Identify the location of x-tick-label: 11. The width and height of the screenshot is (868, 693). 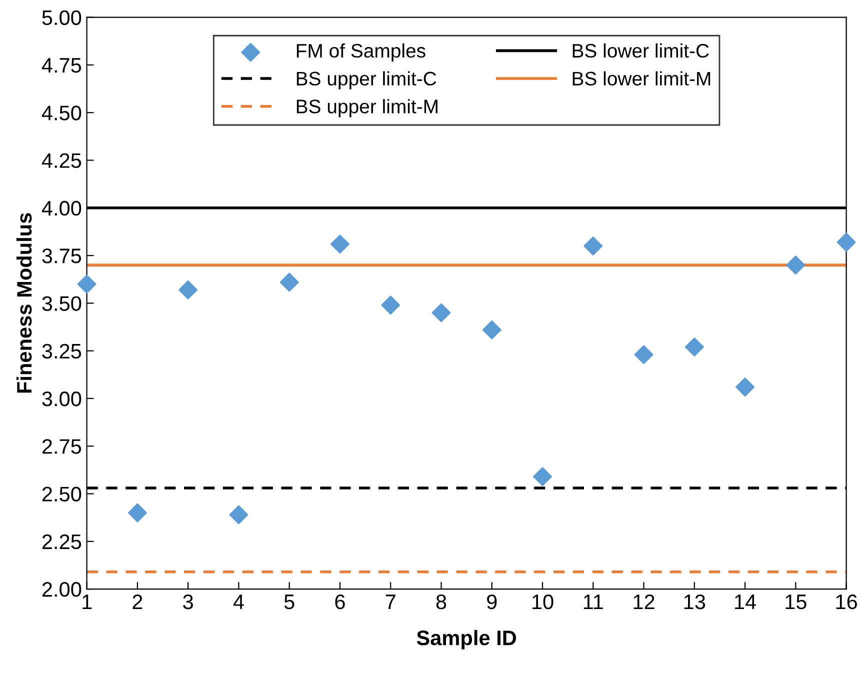
(593, 602).